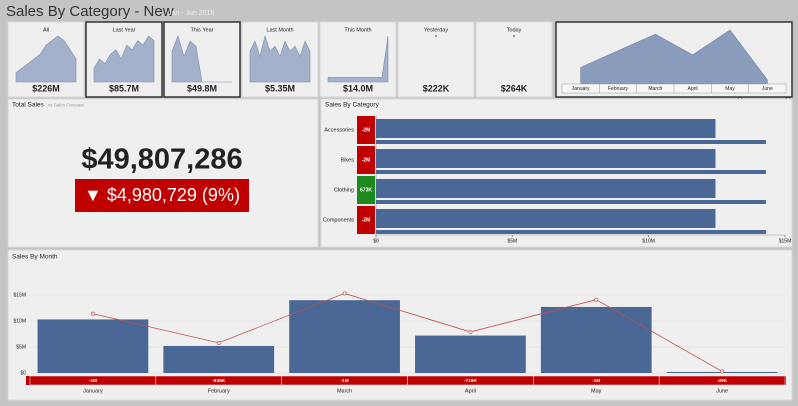 This screenshot has height=406, width=798. What do you see at coordinates (191, 13) in the screenshot?
I see `dashboard-subtitle: Jan - Jun 2016` at bounding box center [191, 13].